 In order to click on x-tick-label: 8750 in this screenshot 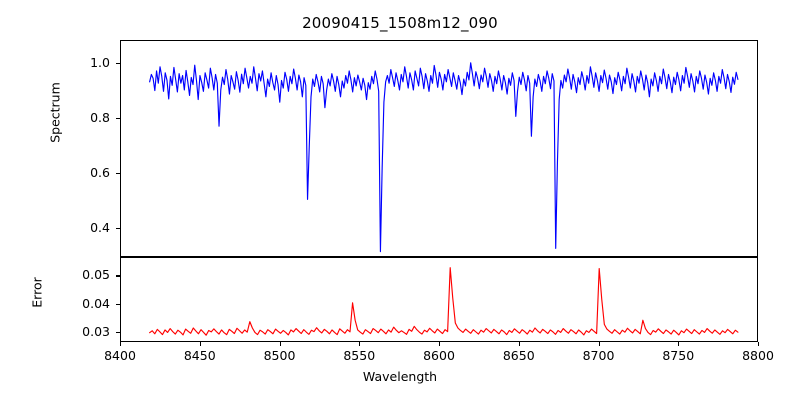, I will do `click(678, 355)`.